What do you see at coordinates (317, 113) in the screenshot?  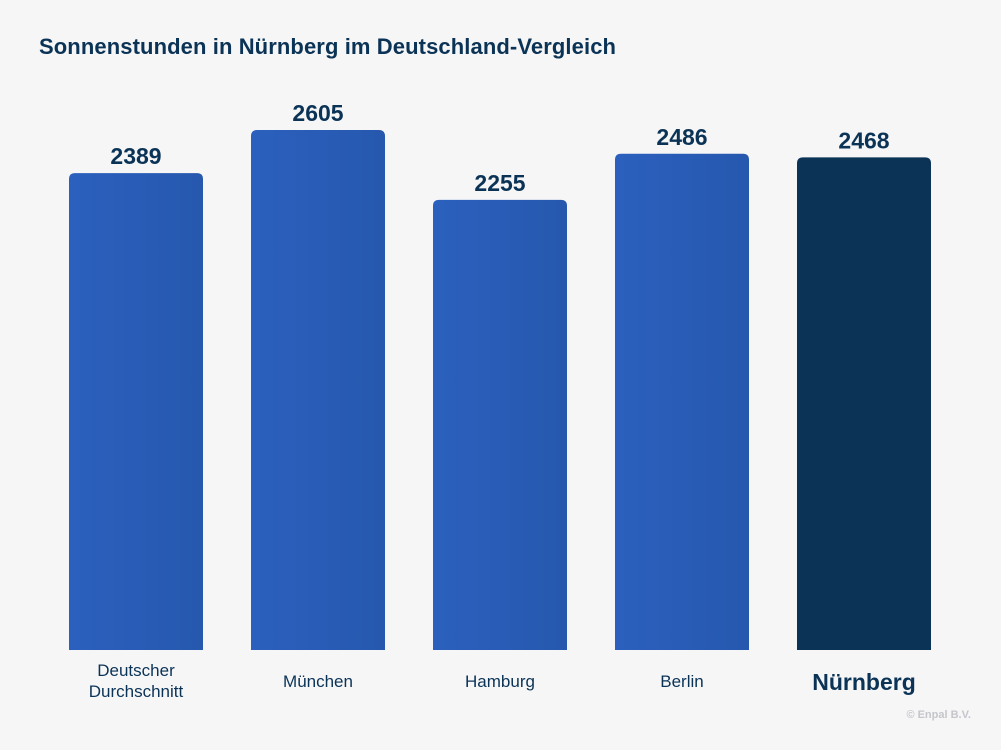 I see `bar-value-label: 2605` at bounding box center [317, 113].